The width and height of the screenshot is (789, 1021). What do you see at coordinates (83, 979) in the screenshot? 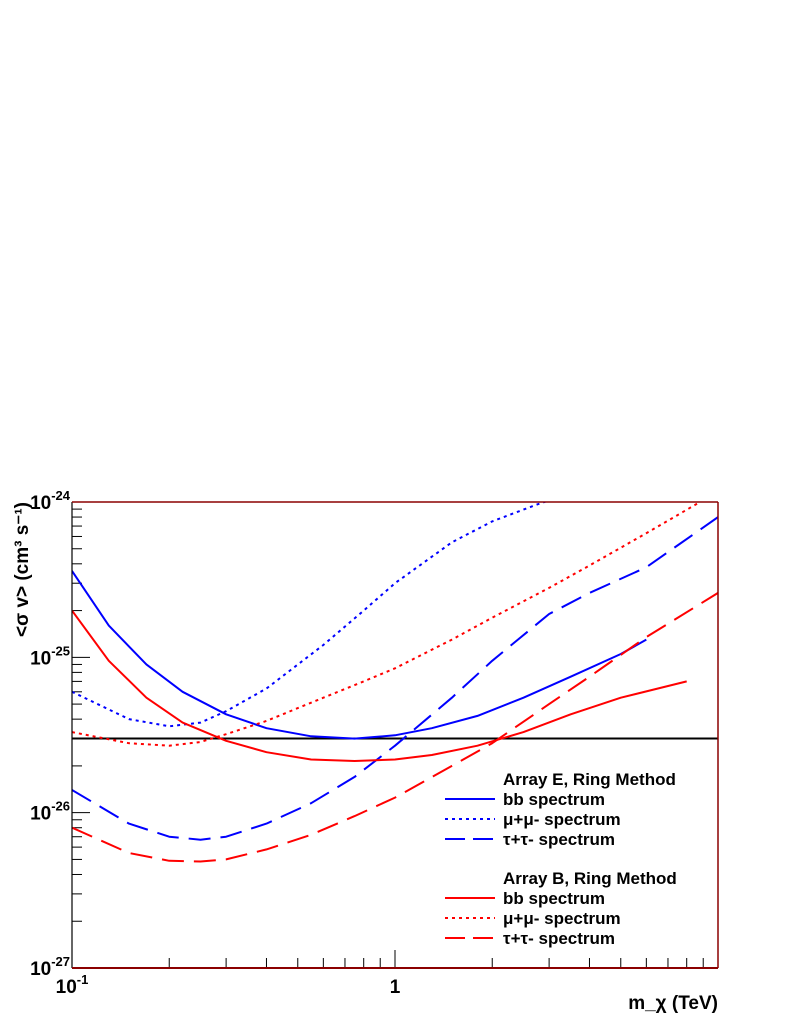
I see `x-tick-label-exp: -1` at bounding box center [83, 979].